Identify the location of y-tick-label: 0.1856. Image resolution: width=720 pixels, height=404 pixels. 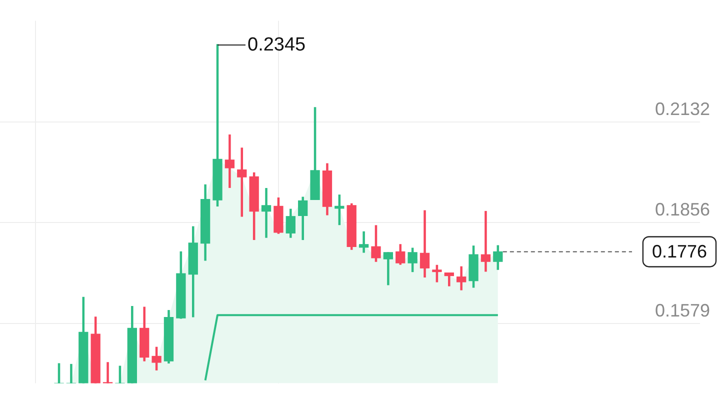
(682, 210).